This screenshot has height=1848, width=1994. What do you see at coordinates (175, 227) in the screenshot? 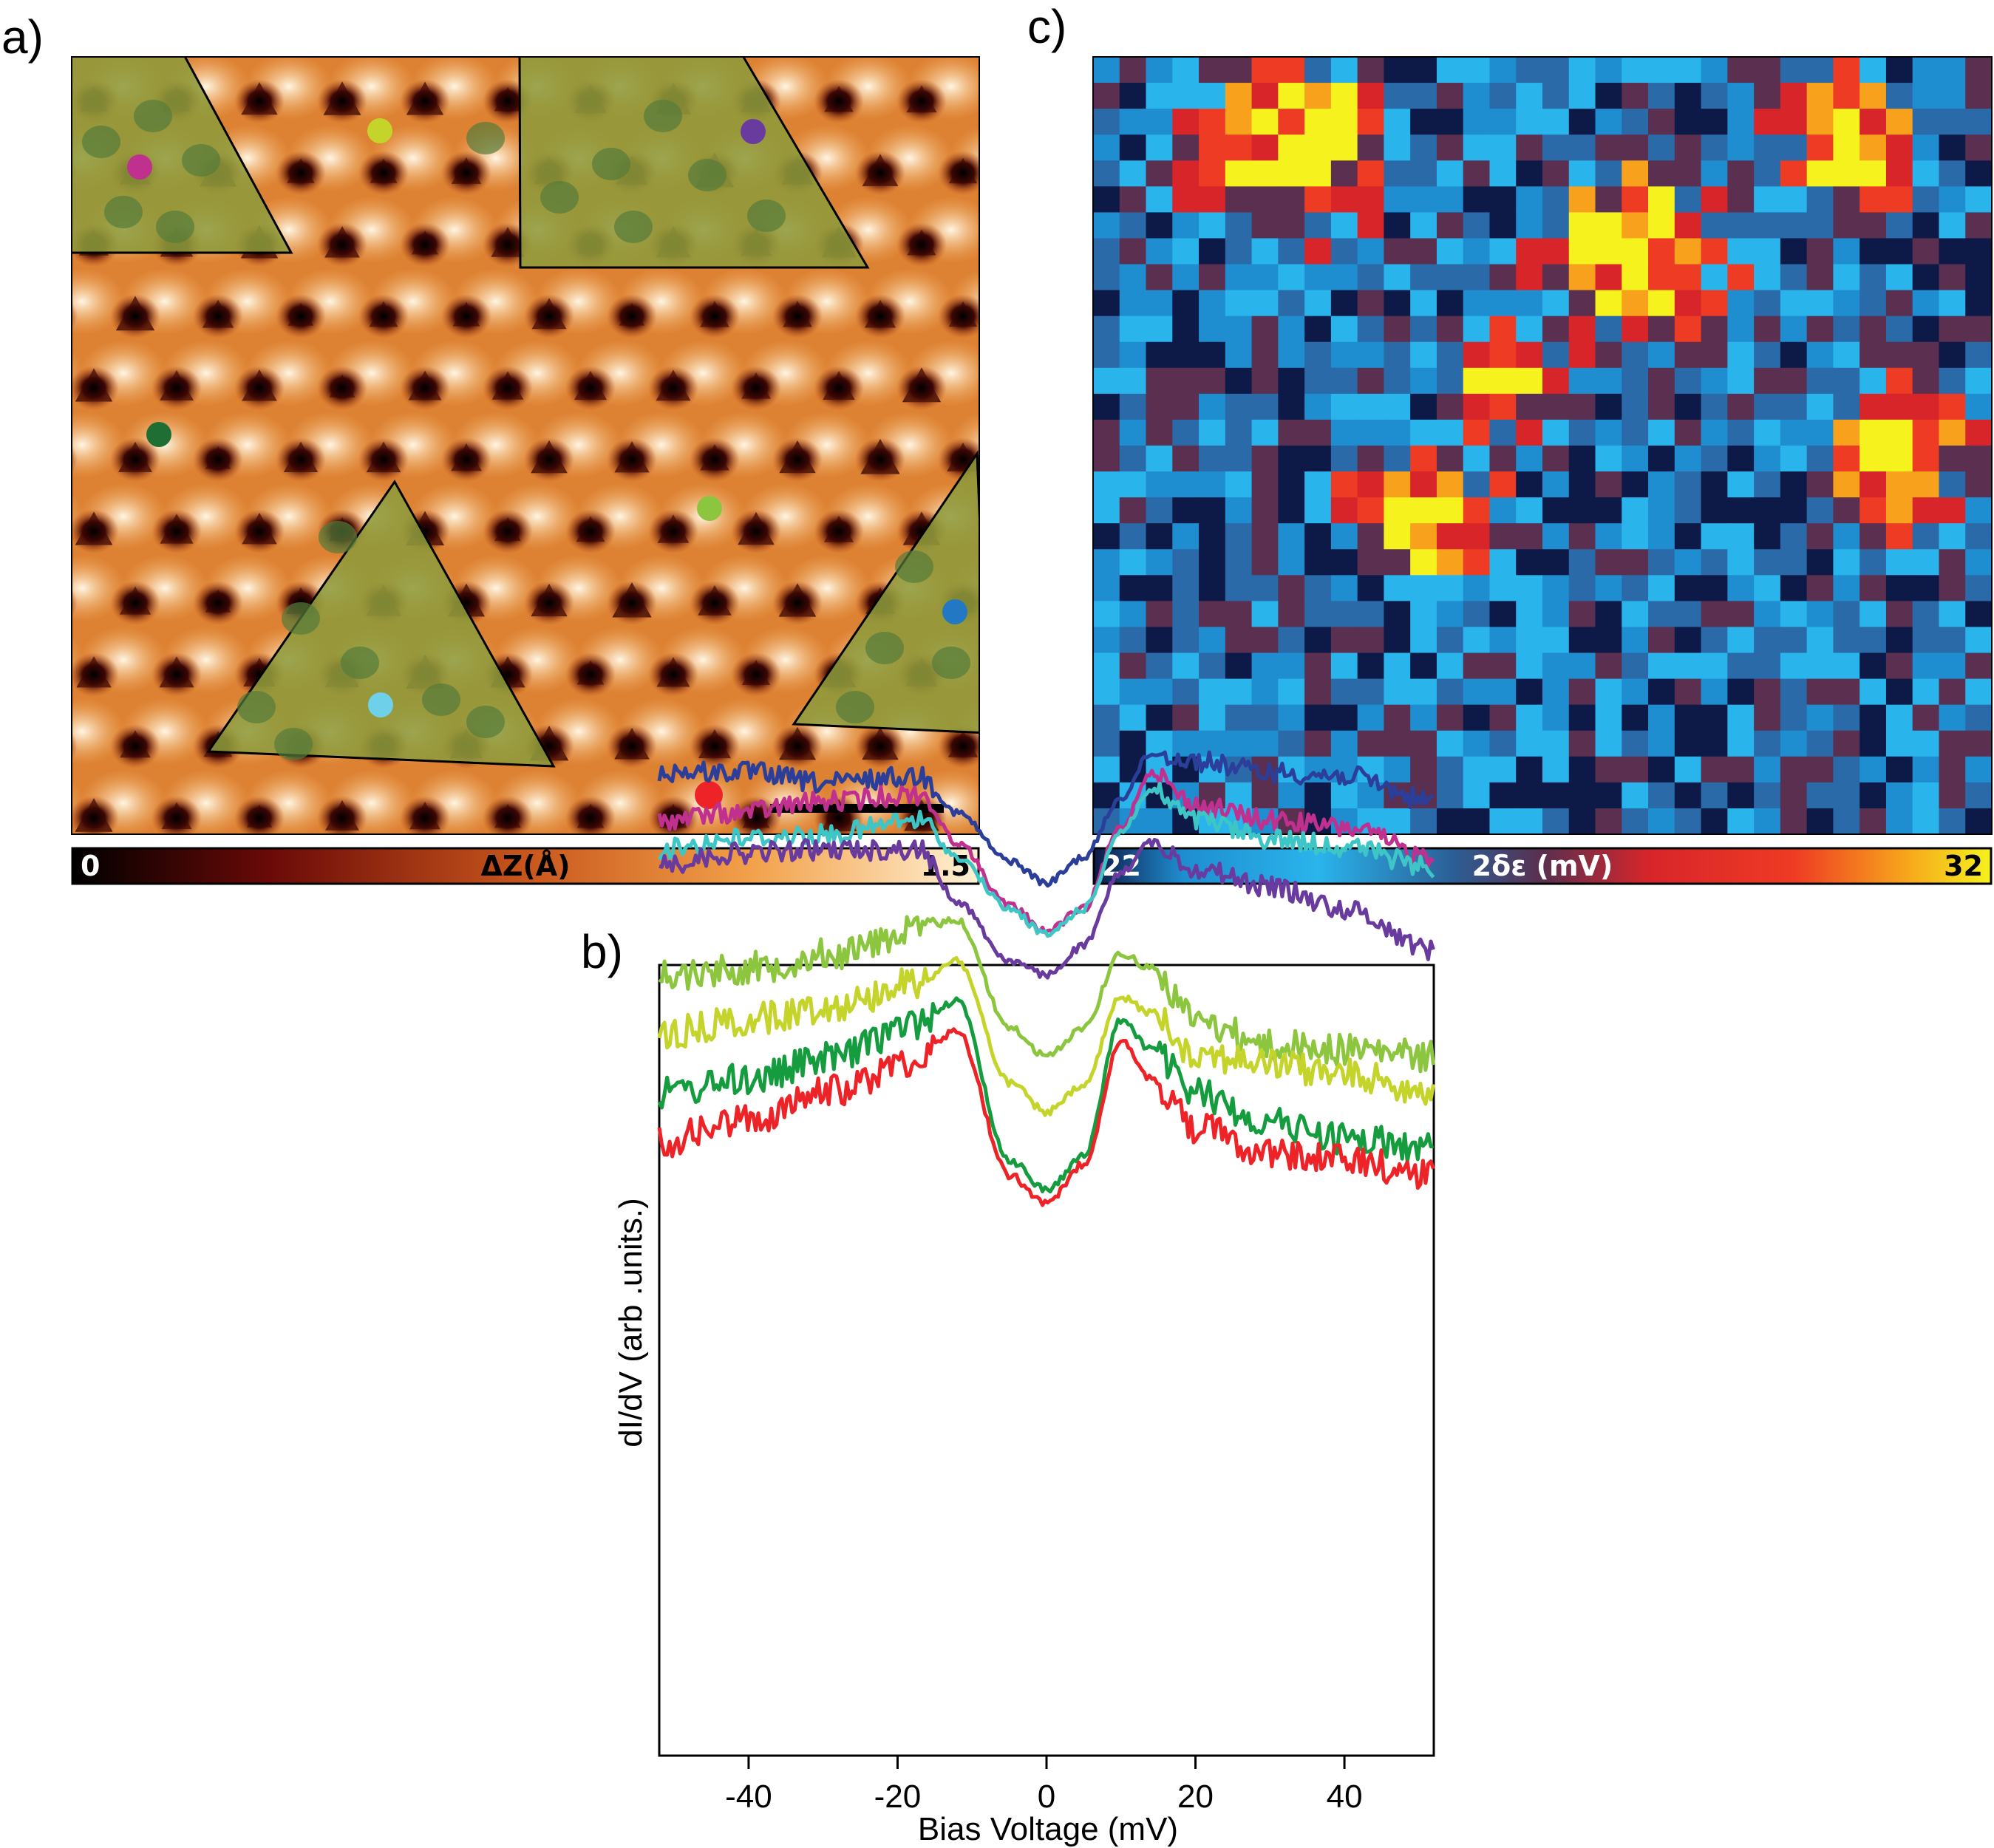
I see `overlay-blob` at bounding box center [175, 227].